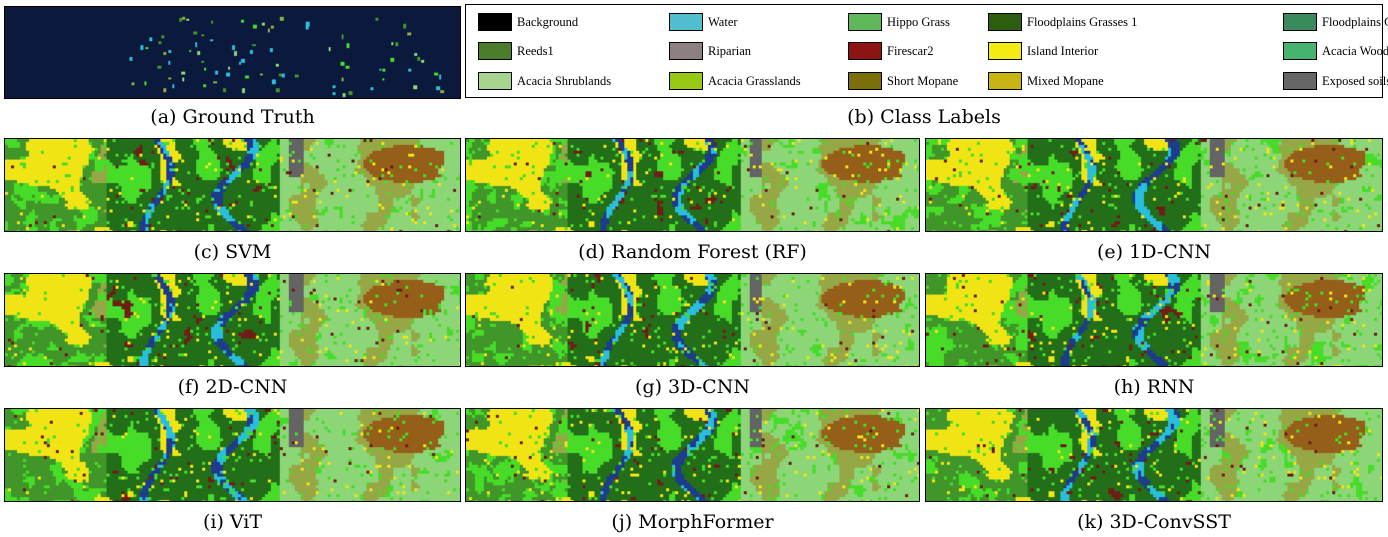  Describe the element at coordinates (1082, 21) in the screenshot. I see `legend-label: Floodplains Grasses 1` at that location.